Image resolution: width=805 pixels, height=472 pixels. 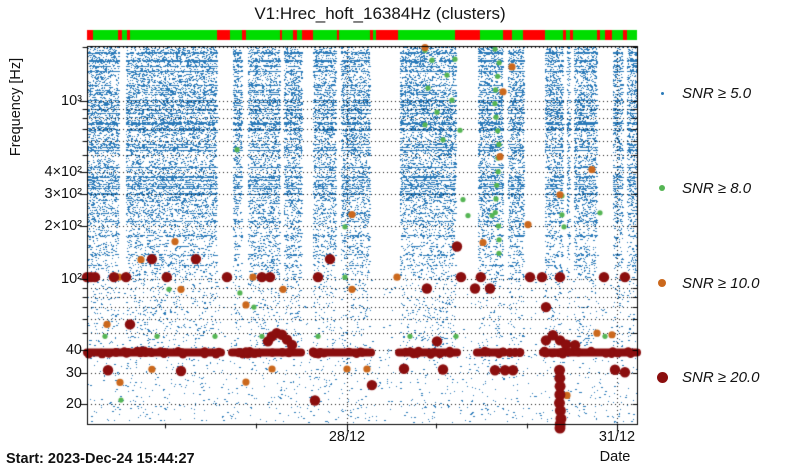 I want to click on legend-item: SNR ≥ 10.0, so click(x=703, y=283).